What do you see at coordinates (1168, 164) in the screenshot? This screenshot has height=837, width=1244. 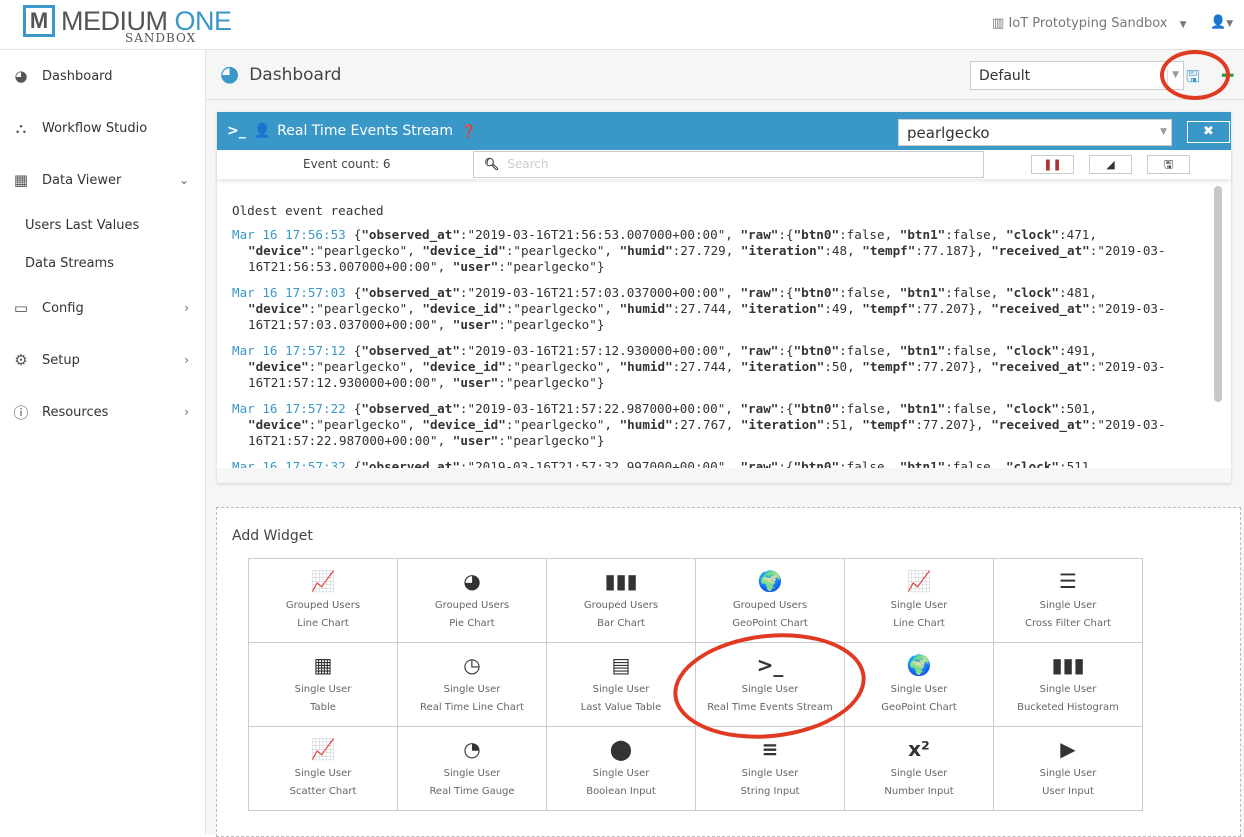 I see `save-events-button: 🖫` at bounding box center [1168, 164].